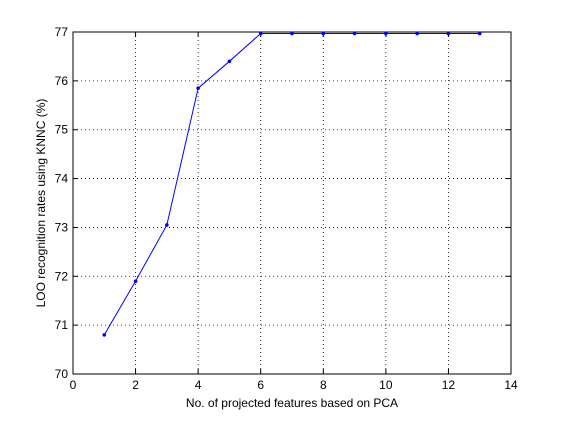 This screenshot has height=425, width=561. I want to click on y-tick-label: 73, so click(62, 227).